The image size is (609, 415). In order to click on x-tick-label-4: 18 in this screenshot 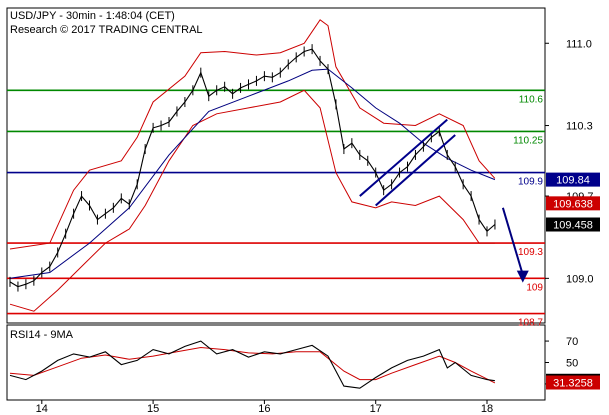, I will do `click(487, 409)`.